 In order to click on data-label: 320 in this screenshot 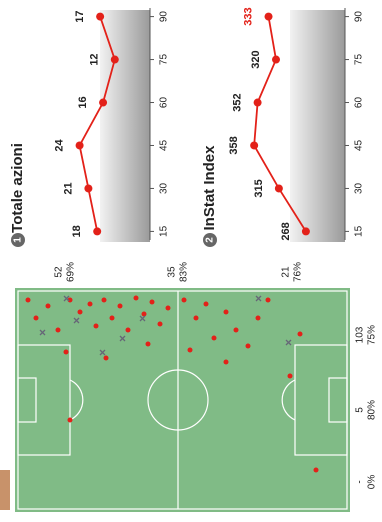, I will do `click(256, 59)`.